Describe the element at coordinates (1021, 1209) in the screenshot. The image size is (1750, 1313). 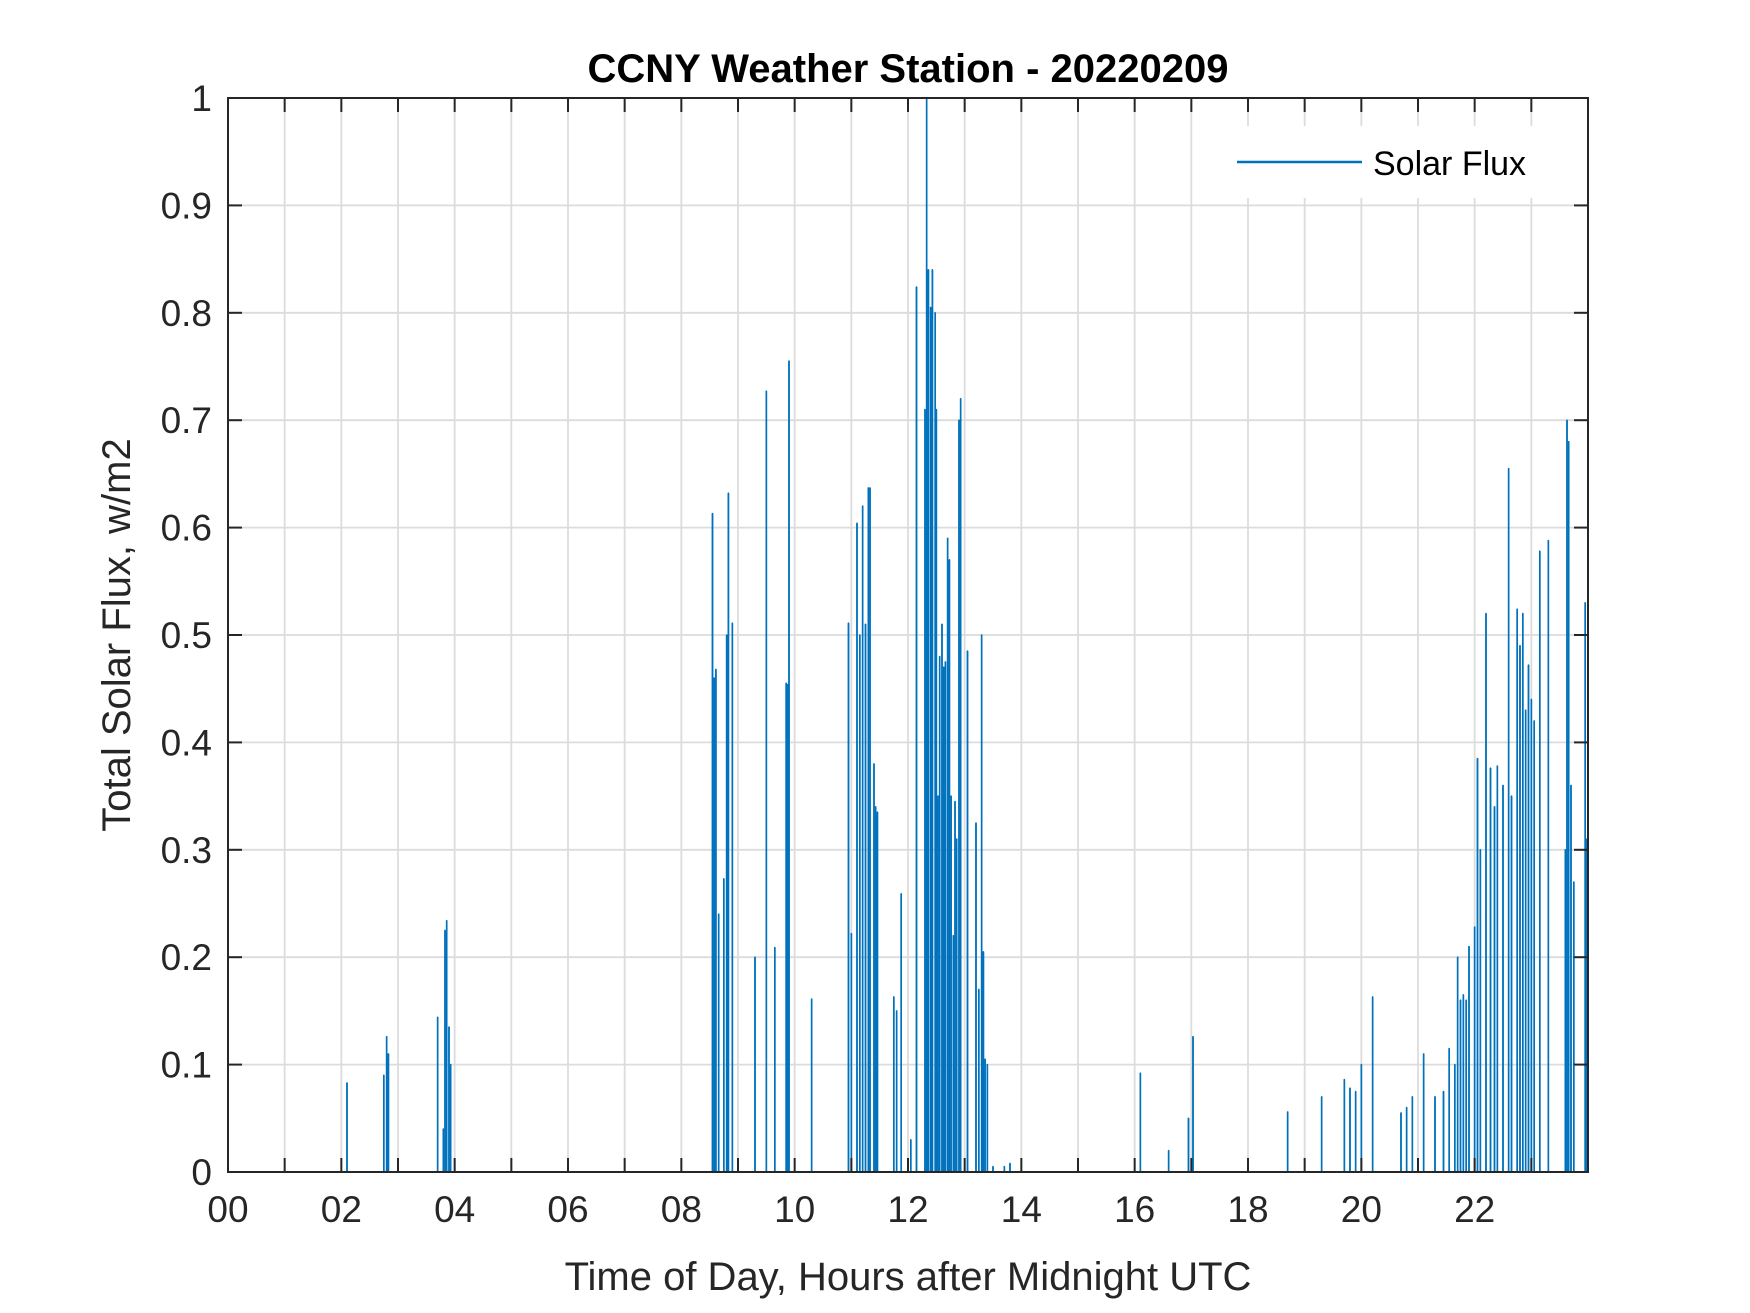
I see `x-tick-label: 14` at that location.